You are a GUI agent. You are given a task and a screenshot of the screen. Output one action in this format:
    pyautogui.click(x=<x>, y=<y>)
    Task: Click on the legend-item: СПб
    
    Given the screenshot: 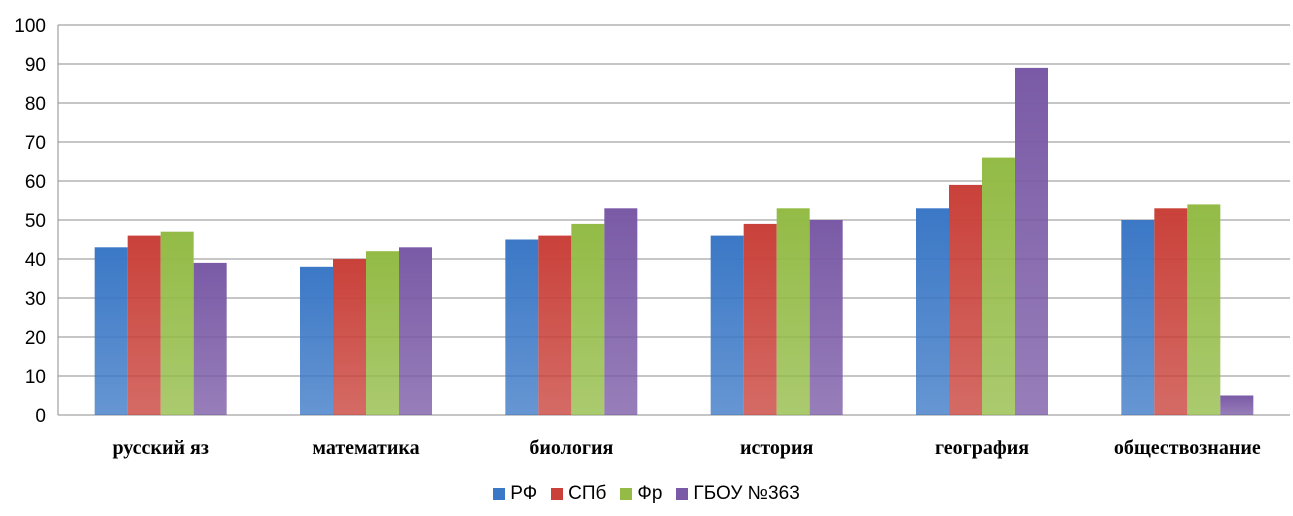 What is the action you would take?
    pyautogui.click(x=578, y=494)
    